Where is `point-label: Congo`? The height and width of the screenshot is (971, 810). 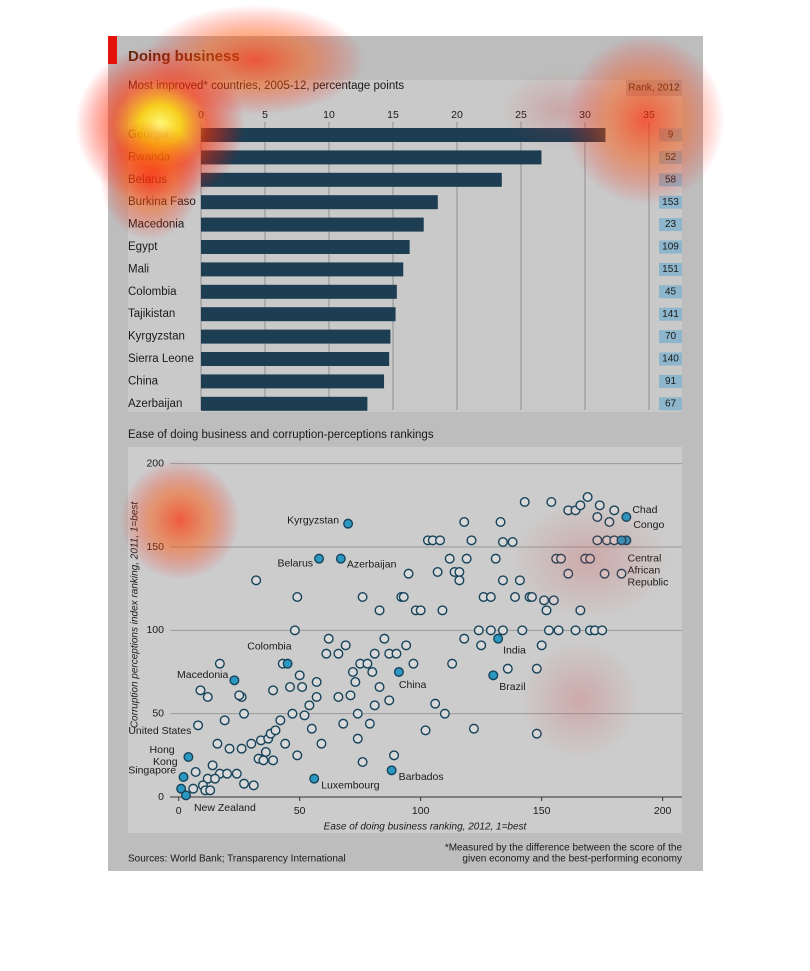 point-label: Congo is located at coordinates (648, 525).